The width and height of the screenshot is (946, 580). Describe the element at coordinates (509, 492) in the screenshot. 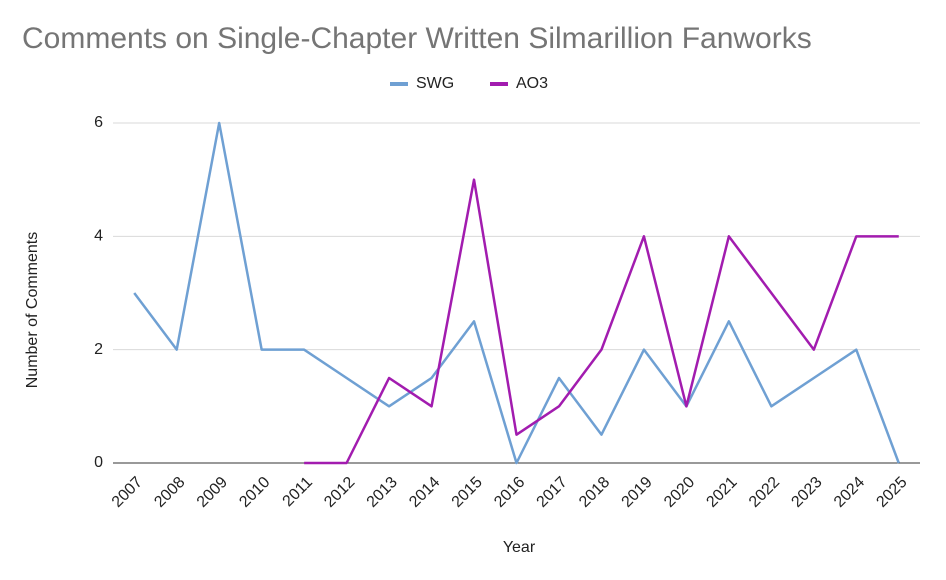

I see `x-tick-label: 2016` at that location.